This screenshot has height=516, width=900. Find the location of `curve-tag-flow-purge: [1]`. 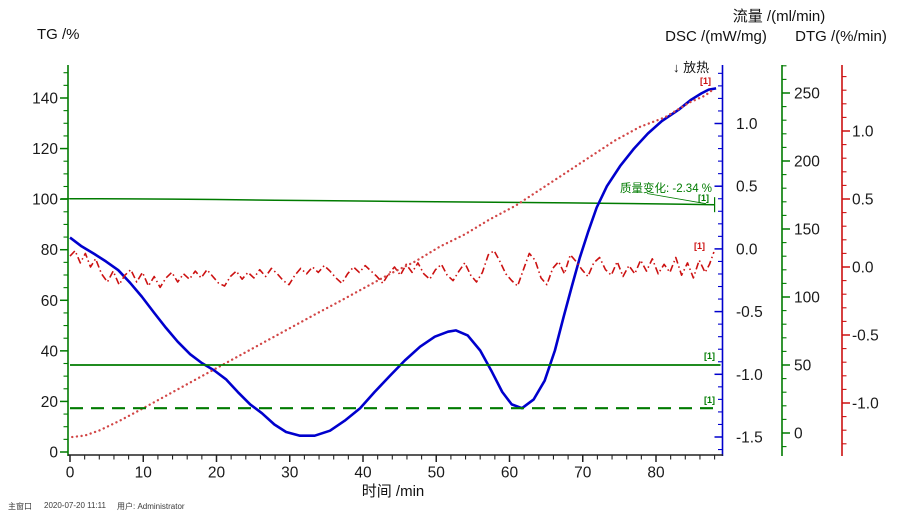

curve-tag-flow-purge: [1] is located at coordinates (709, 356).